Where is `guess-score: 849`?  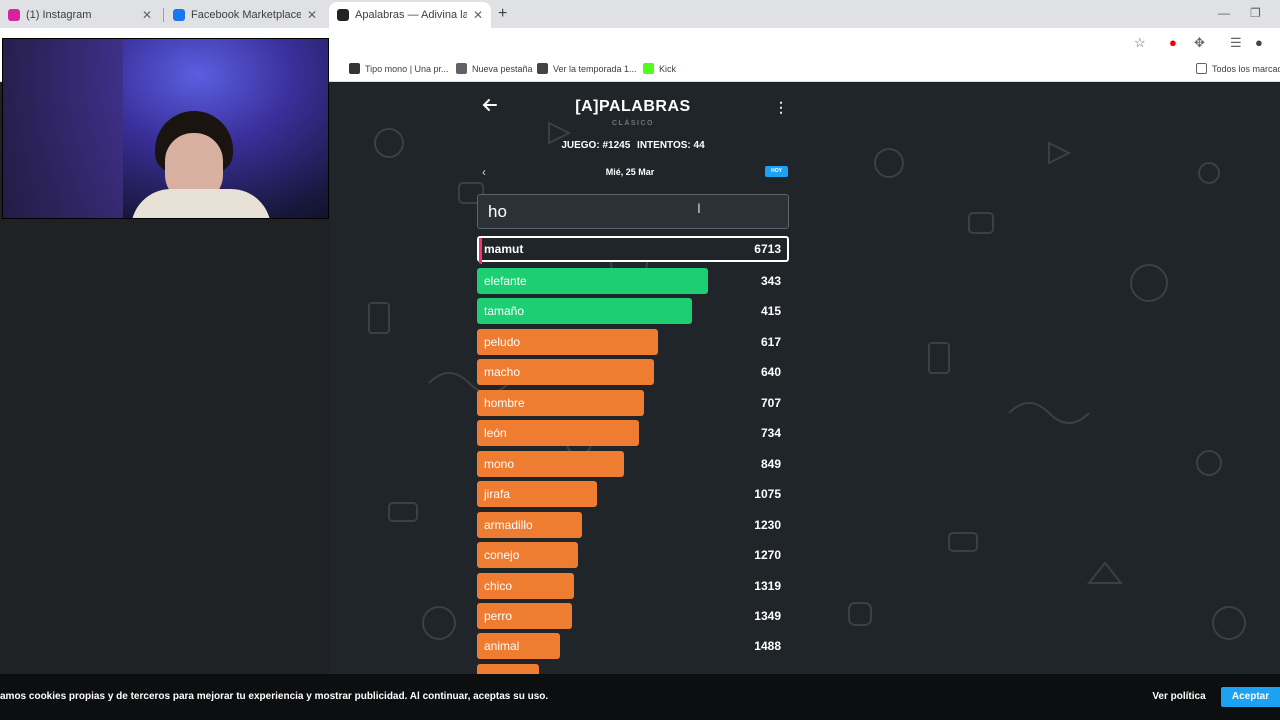
guess-score: 849 is located at coordinates (770, 463).